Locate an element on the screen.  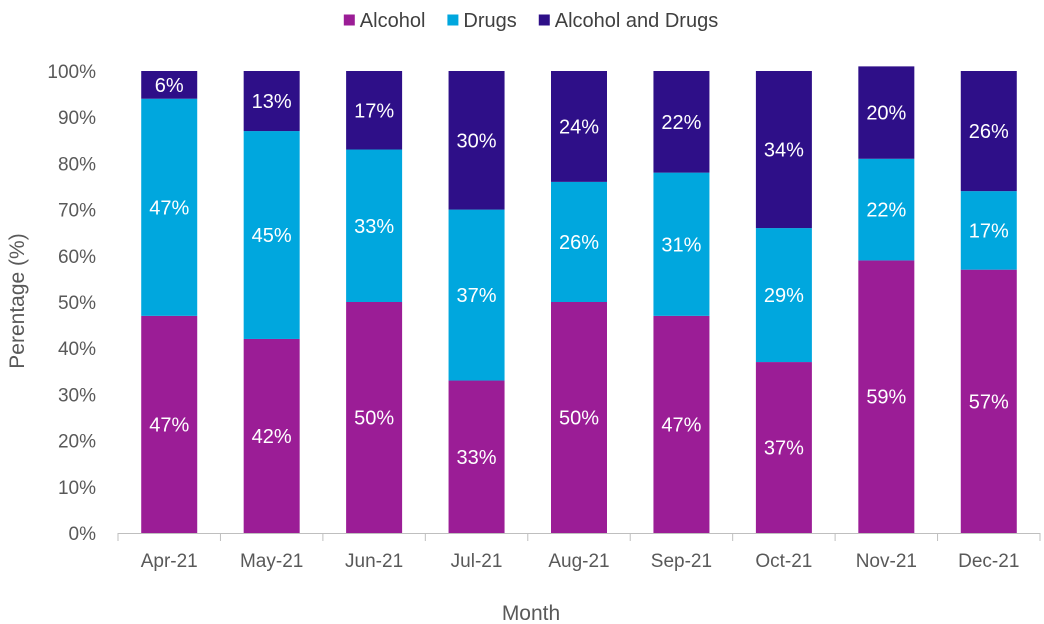
data-label: 24% is located at coordinates (579, 127).